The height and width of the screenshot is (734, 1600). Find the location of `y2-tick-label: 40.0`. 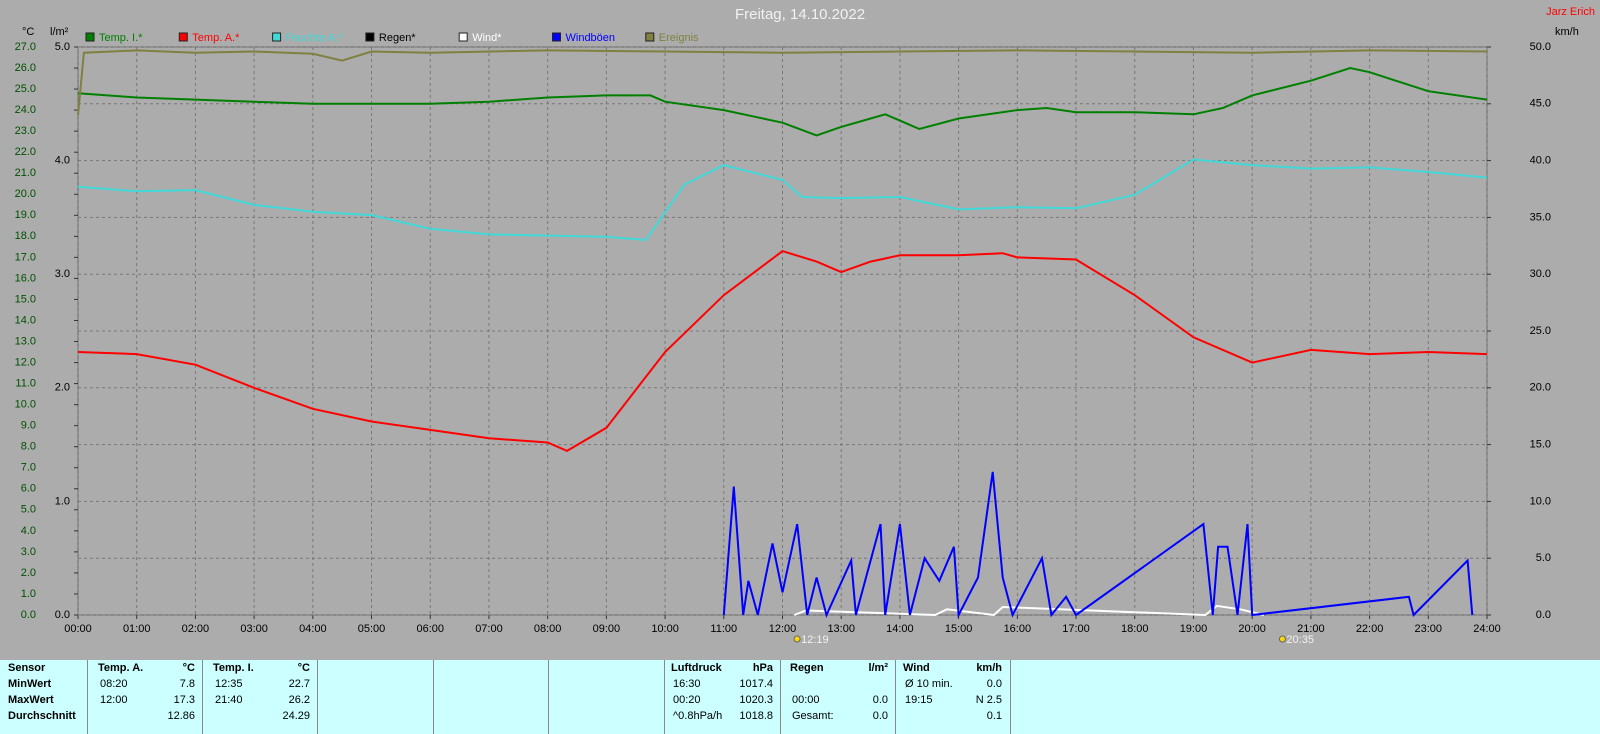

y2-tick-label: 40.0 is located at coordinates (1540, 161).